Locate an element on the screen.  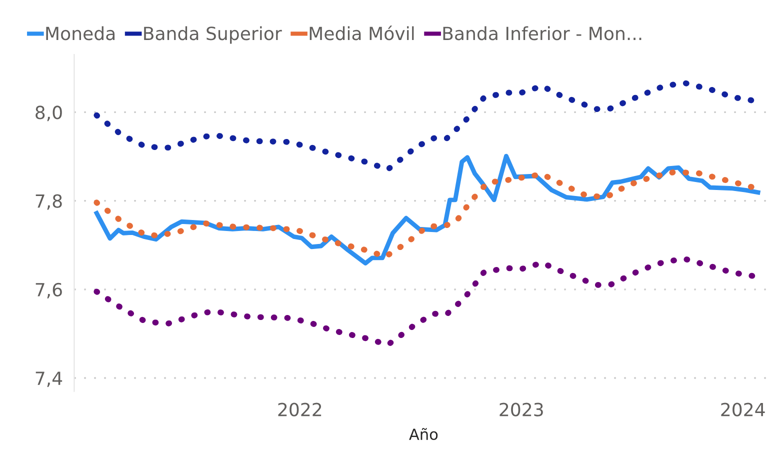
legend-label: Banda Superior is located at coordinates (213, 35).